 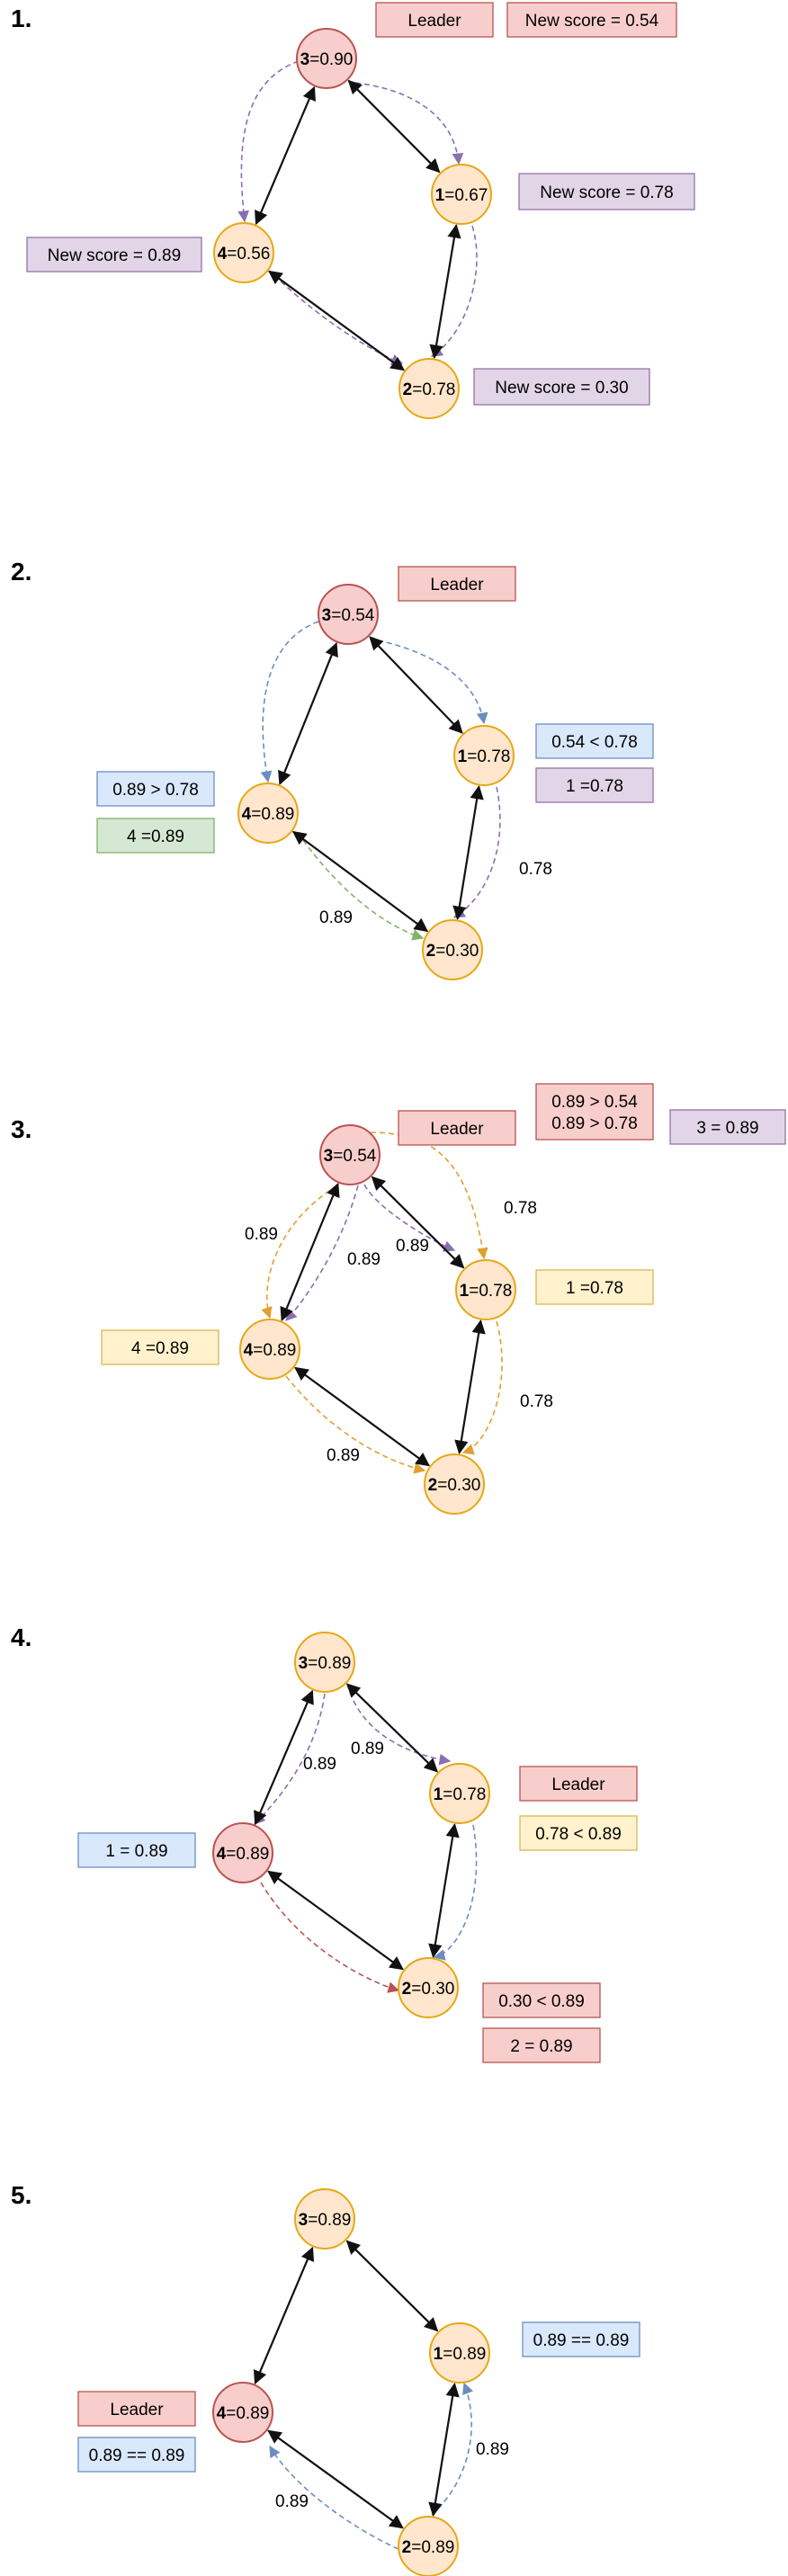 I want to click on step-number: 5., so click(x=21, y=2195).